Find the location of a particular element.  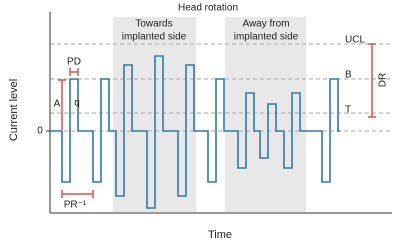

b-label: B is located at coordinates (348, 75).